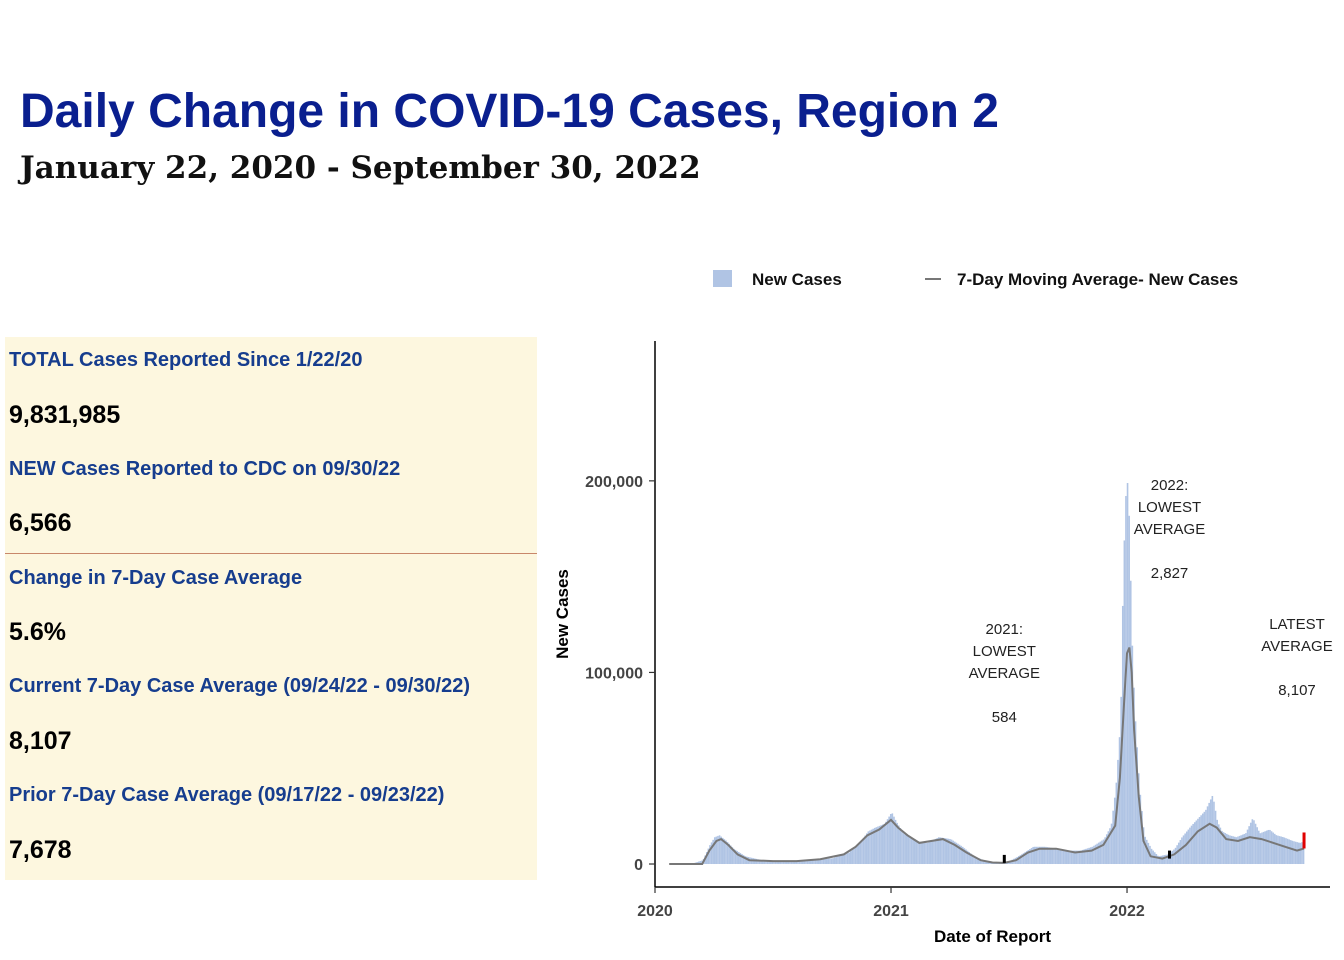  I want to click on annotation-text: LOWEST, so click(1169, 507).